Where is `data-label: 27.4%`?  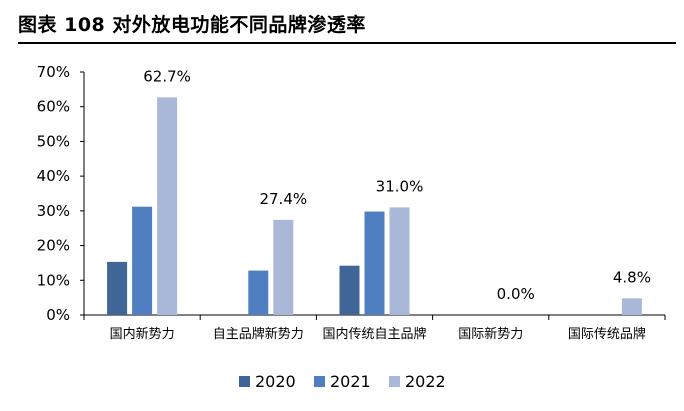 data-label: 27.4% is located at coordinates (283, 199).